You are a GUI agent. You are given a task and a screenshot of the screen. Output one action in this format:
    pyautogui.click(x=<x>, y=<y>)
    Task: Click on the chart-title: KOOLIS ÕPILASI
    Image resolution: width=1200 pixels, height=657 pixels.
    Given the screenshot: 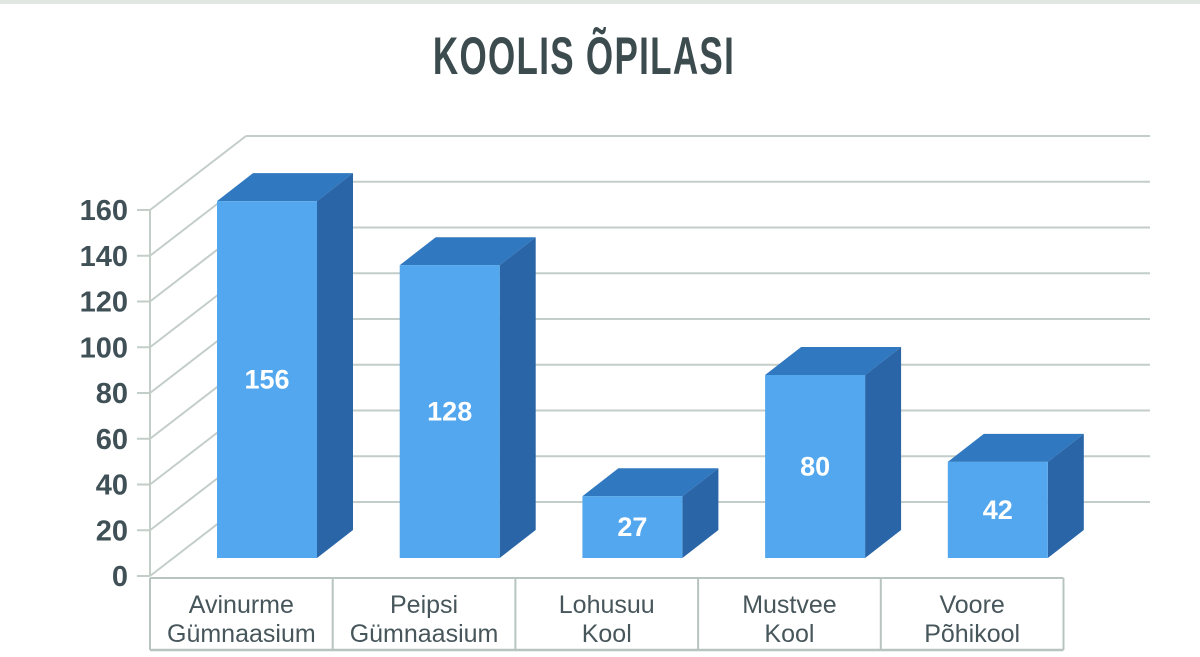 What is the action you would take?
    pyautogui.click(x=584, y=56)
    